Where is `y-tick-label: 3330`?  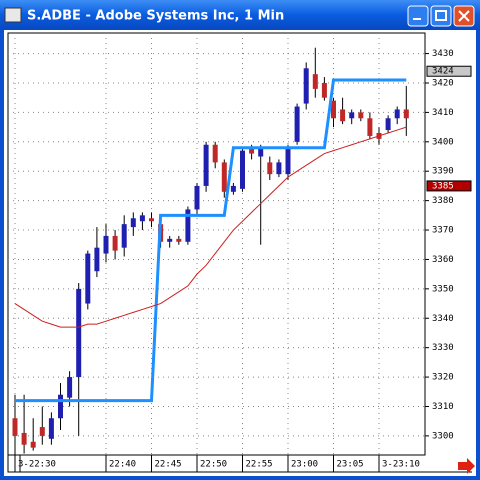
y-tick-label: 3330 is located at coordinates (443, 348).